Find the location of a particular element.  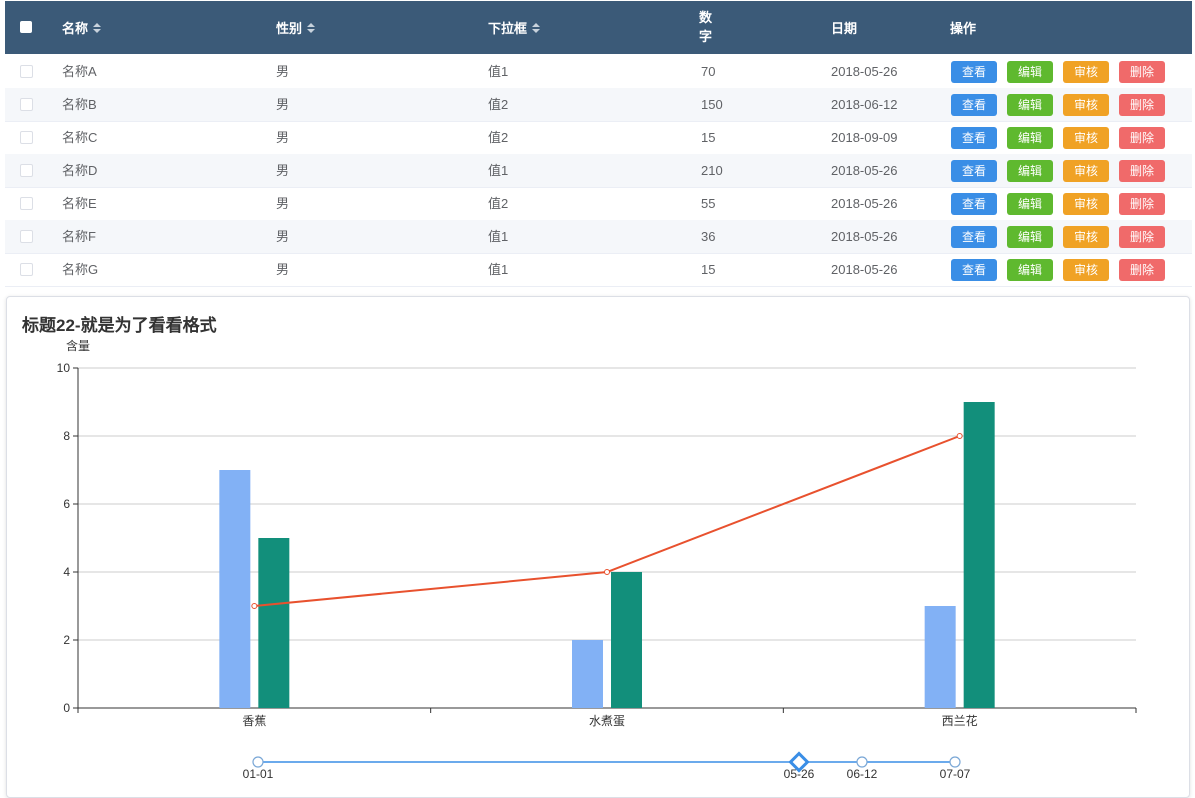

cell-name: 名称C is located at coordinates (80, 137).